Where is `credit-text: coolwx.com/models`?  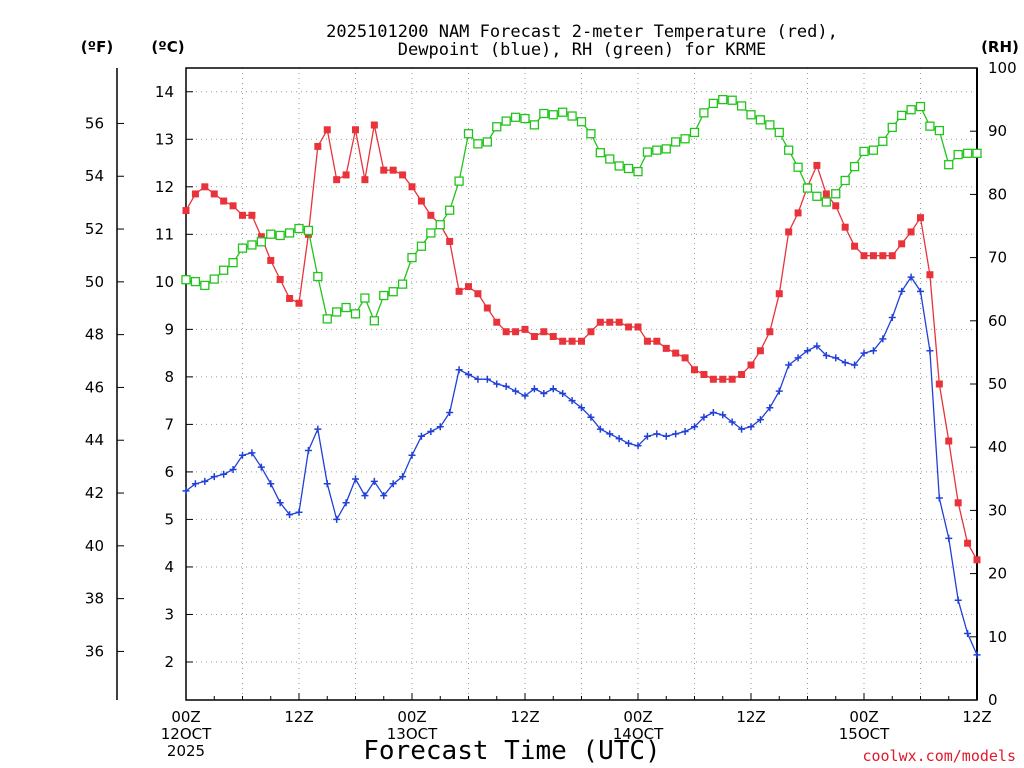 credit-text: coolwx.com/models is located at coordinates (939, 756).